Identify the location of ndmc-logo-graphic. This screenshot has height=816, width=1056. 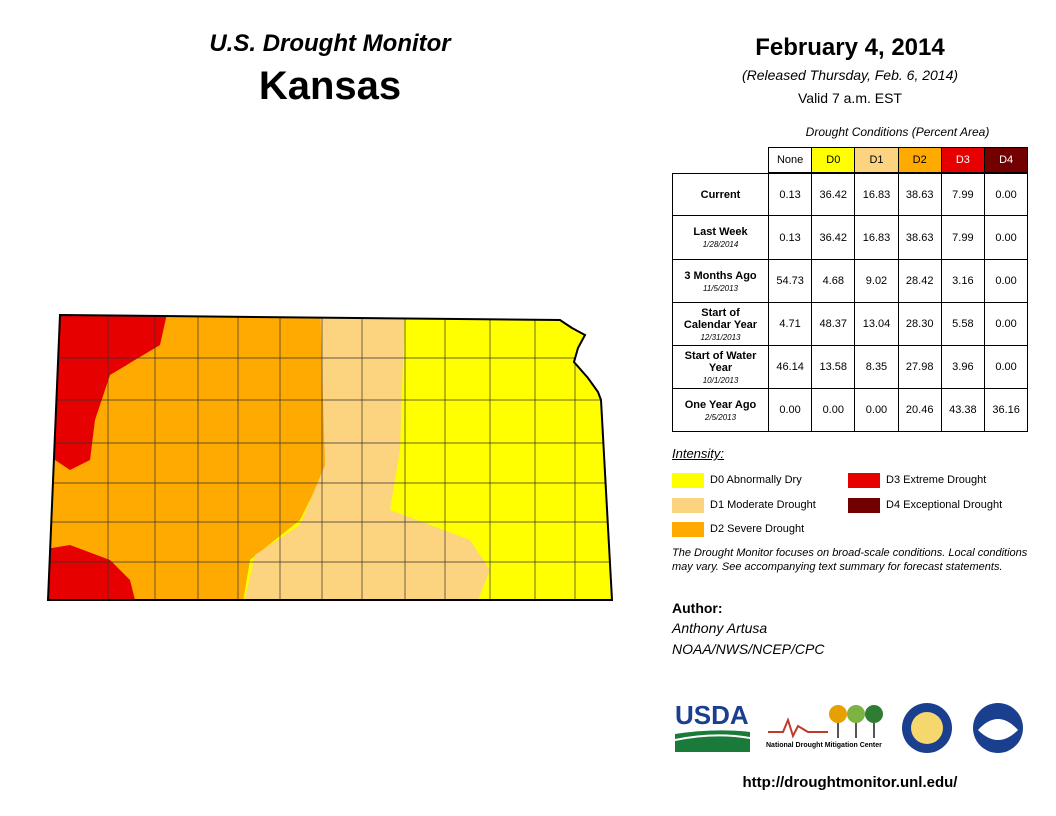
(825, 722).